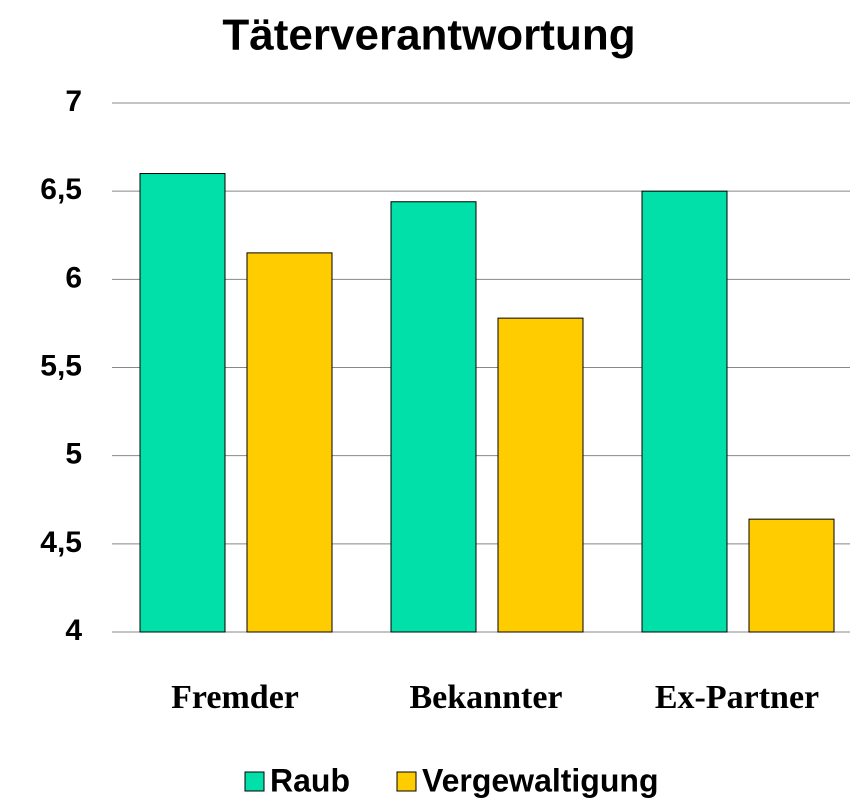  I want to click on y-tick-label: 7, so click(73, 101).